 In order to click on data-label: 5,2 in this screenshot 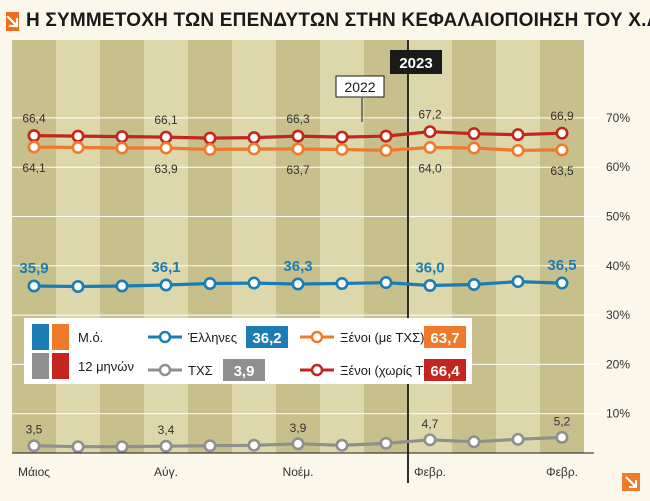, I will do `click(562, 421)`.